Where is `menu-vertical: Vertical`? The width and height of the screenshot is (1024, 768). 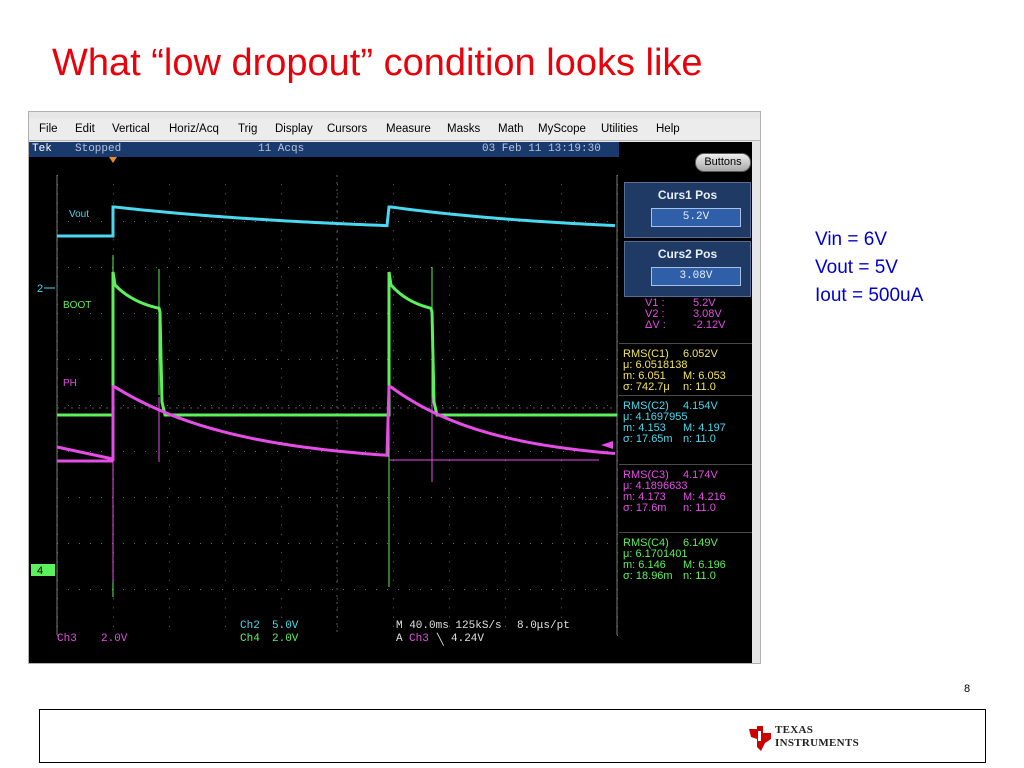 menu-vertical: Vertical is located at coordinates (131, 129).